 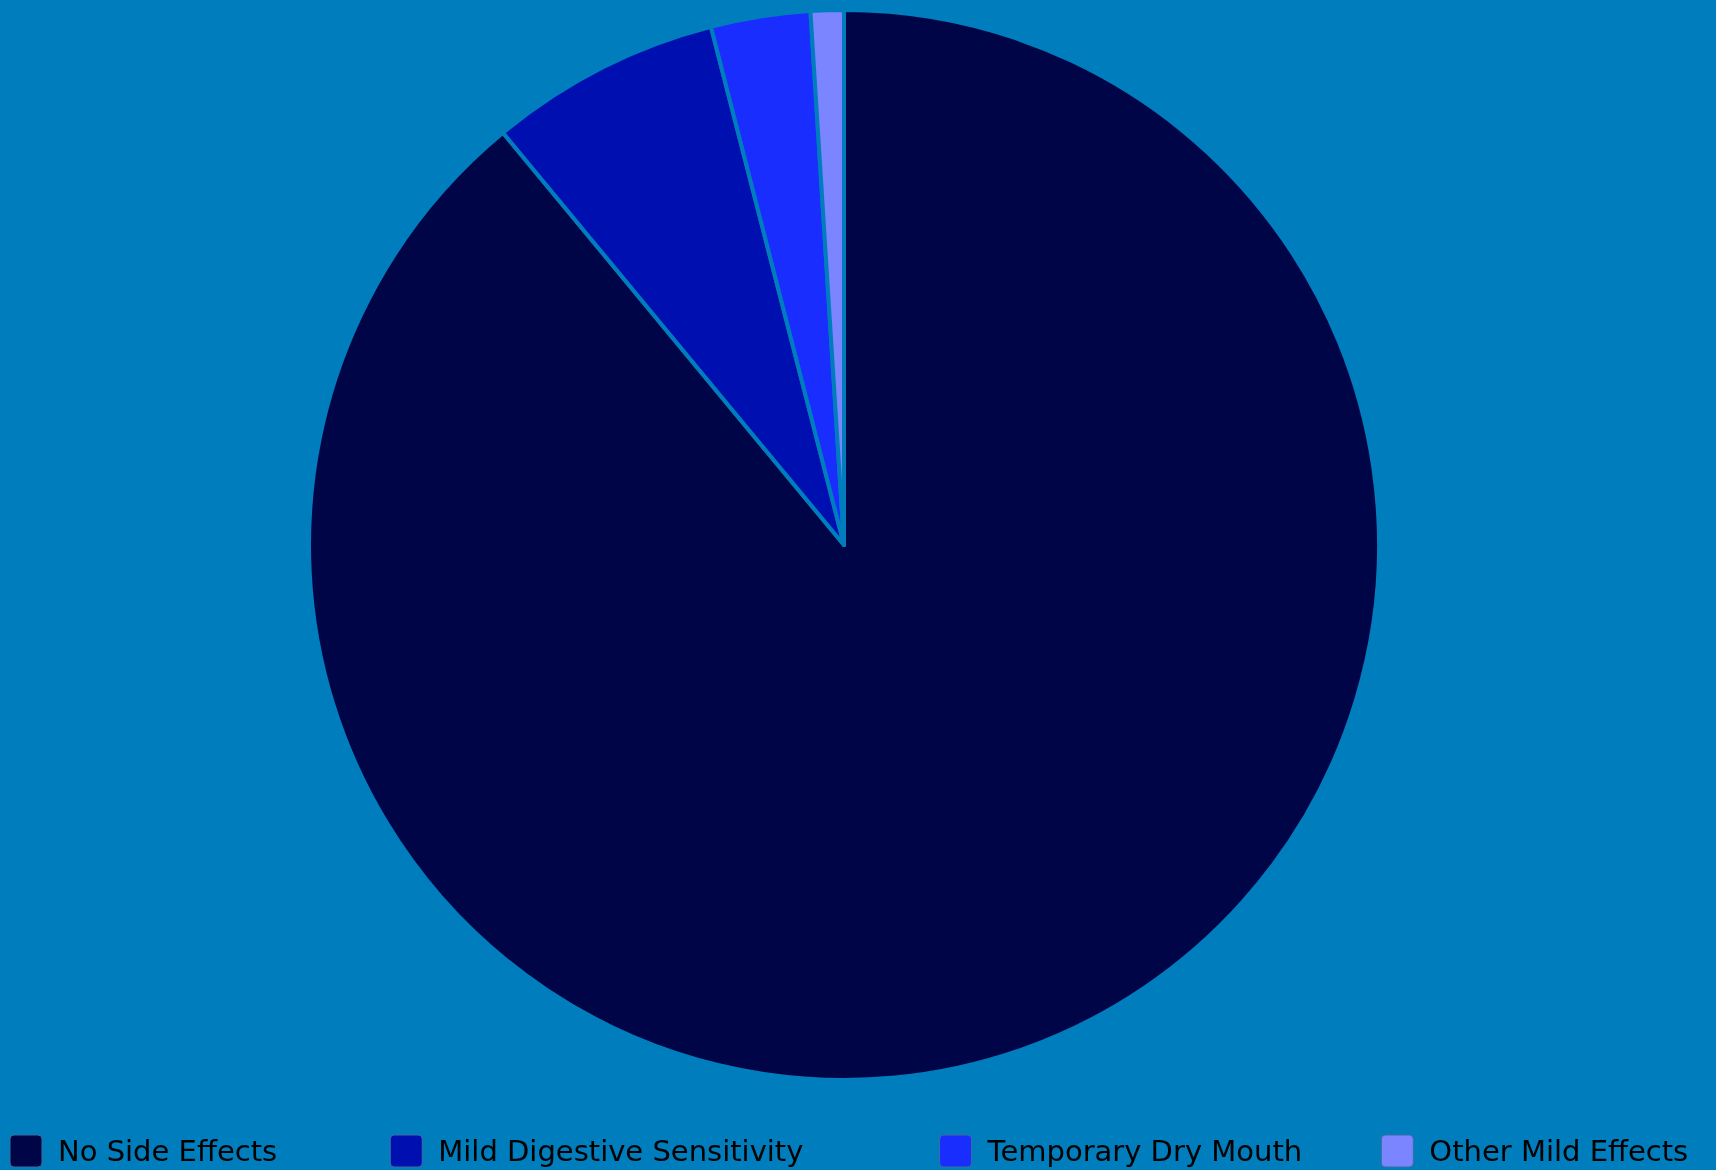 I want to click on legend-label: Mild Digestive Sensitivity, so click(x=621, y=1151).